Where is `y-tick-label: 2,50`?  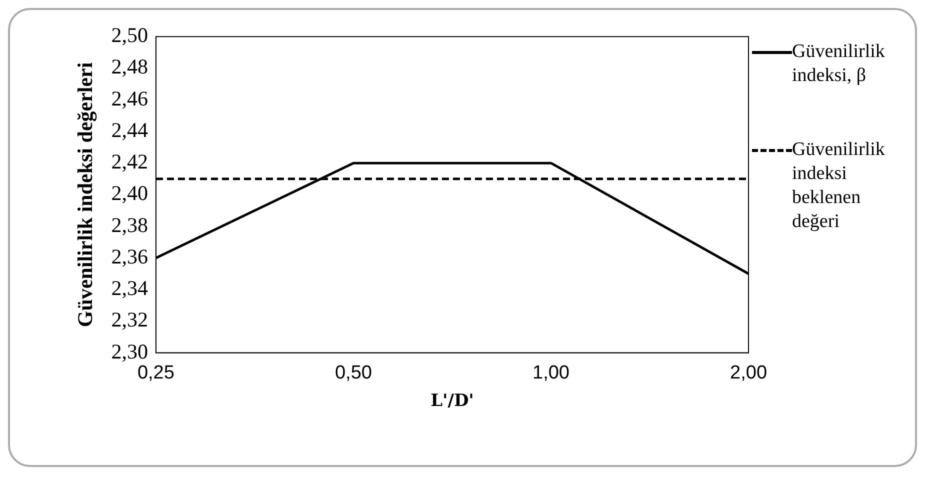 y-tick-label: 2,50 is located at coordinates (129, 35).